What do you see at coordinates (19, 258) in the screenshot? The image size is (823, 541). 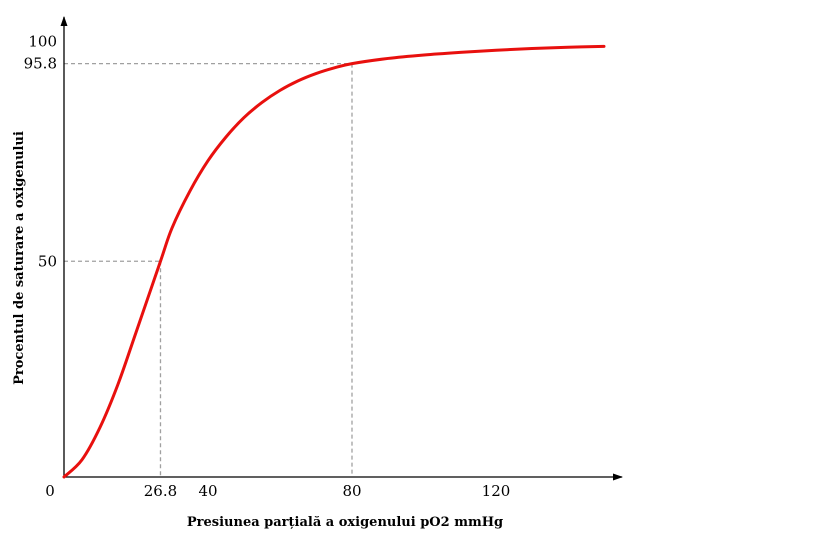 I see `y-axis-label: Procentul de saturare a oxigenului` at bounding box center [19, 258].